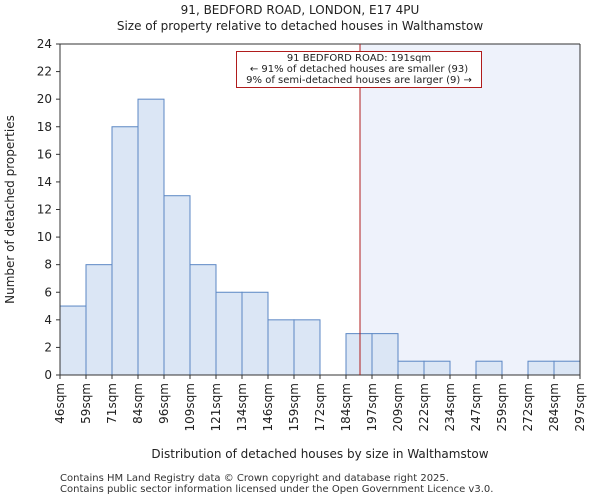  I want to click on y-tick-label: 18, so click(44, 127).